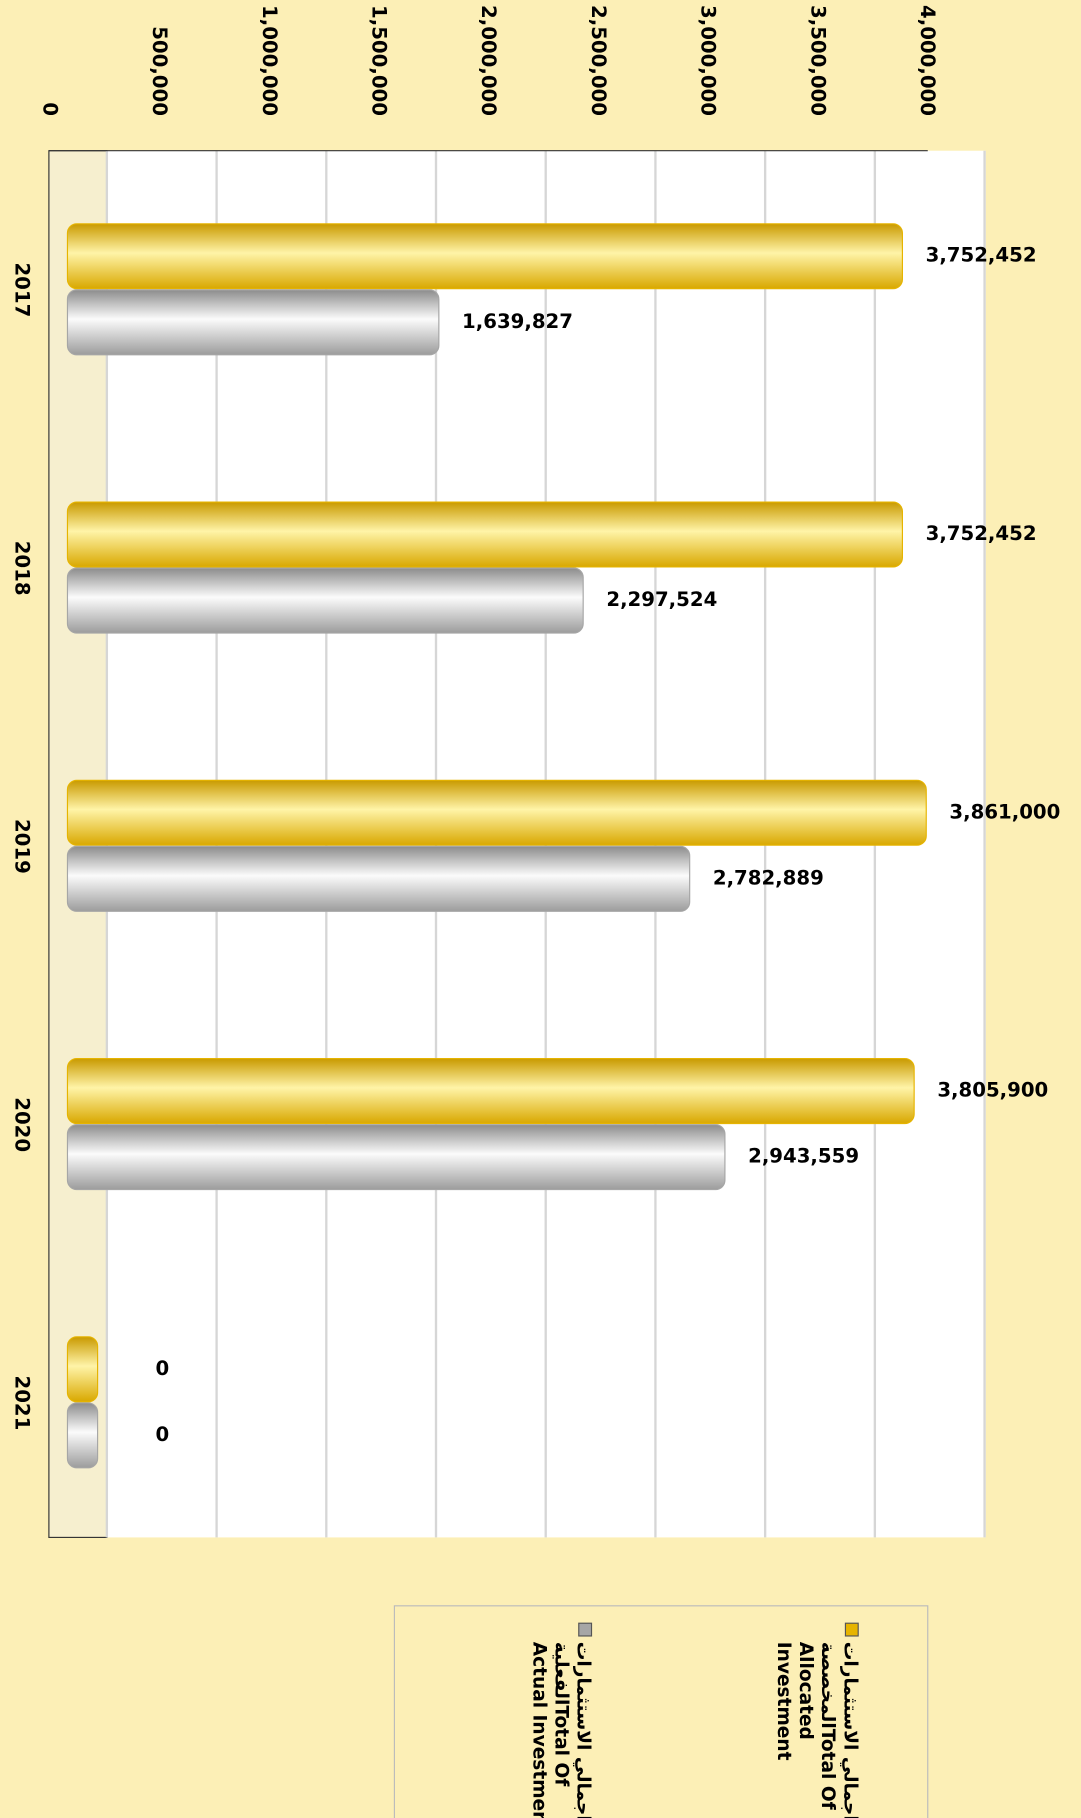 Image resolution: width=1081 pixels, height=1818 pixels. Describe the element at coordinates (22, 846) in the screenshot. I see `x-tick-label: 2019` at that location.